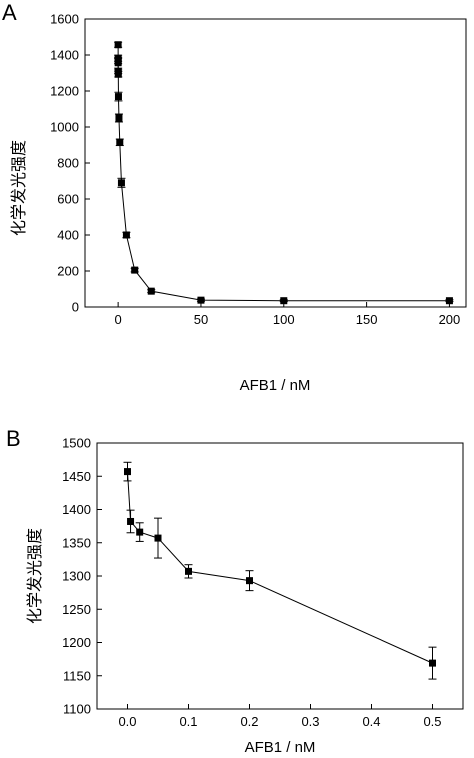 The image size is (474, 758). I want to click on panel-a-x-tick-label: 100, so click(284, 319).